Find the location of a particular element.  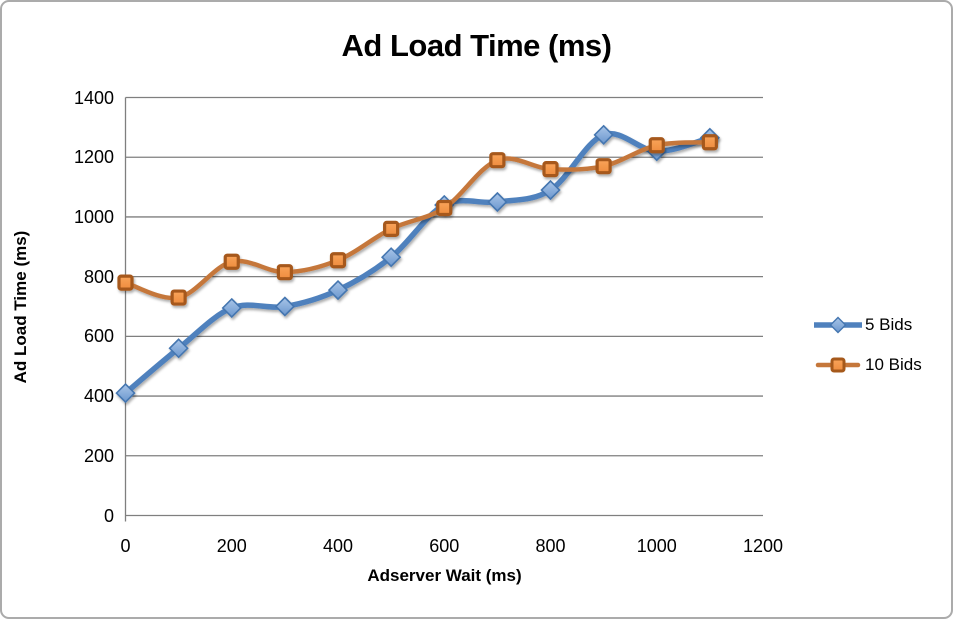

x-tick-label: 800 is located at coordinates (550, 546).